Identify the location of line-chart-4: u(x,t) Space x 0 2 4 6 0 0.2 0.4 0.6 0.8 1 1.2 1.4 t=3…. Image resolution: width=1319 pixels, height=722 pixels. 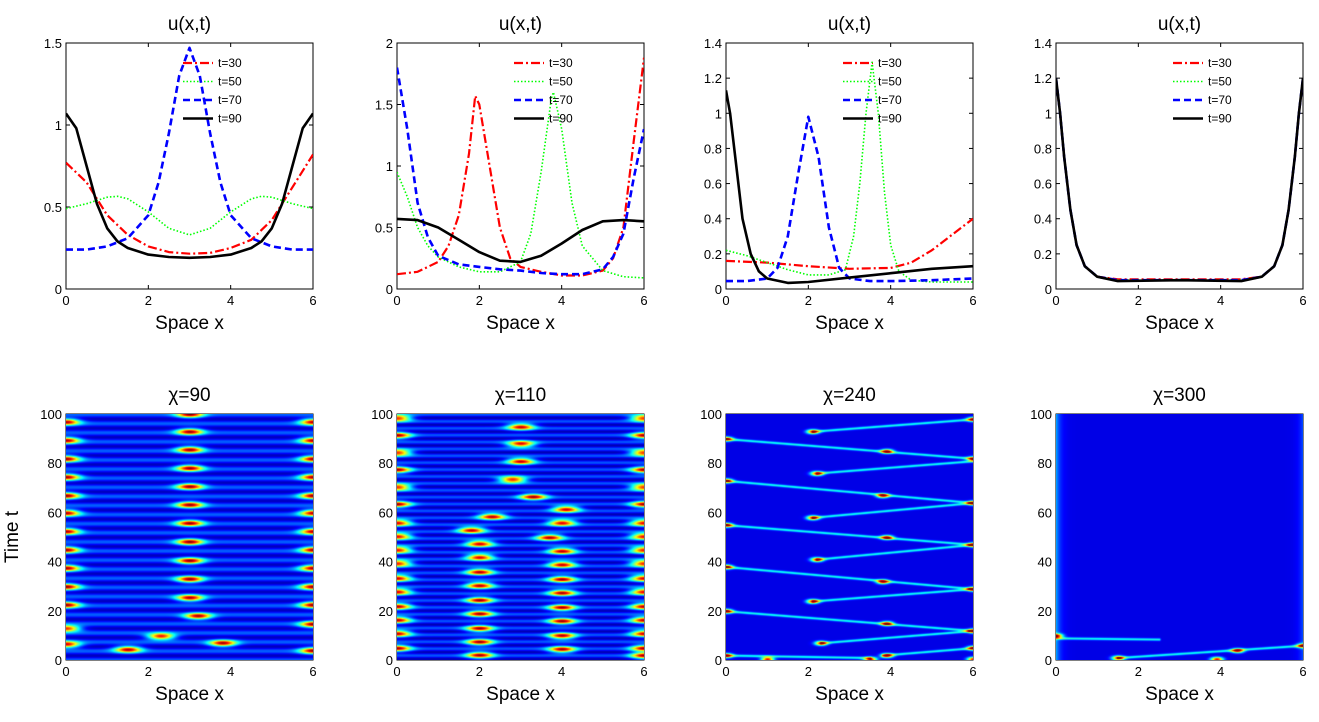
(1170, 174).